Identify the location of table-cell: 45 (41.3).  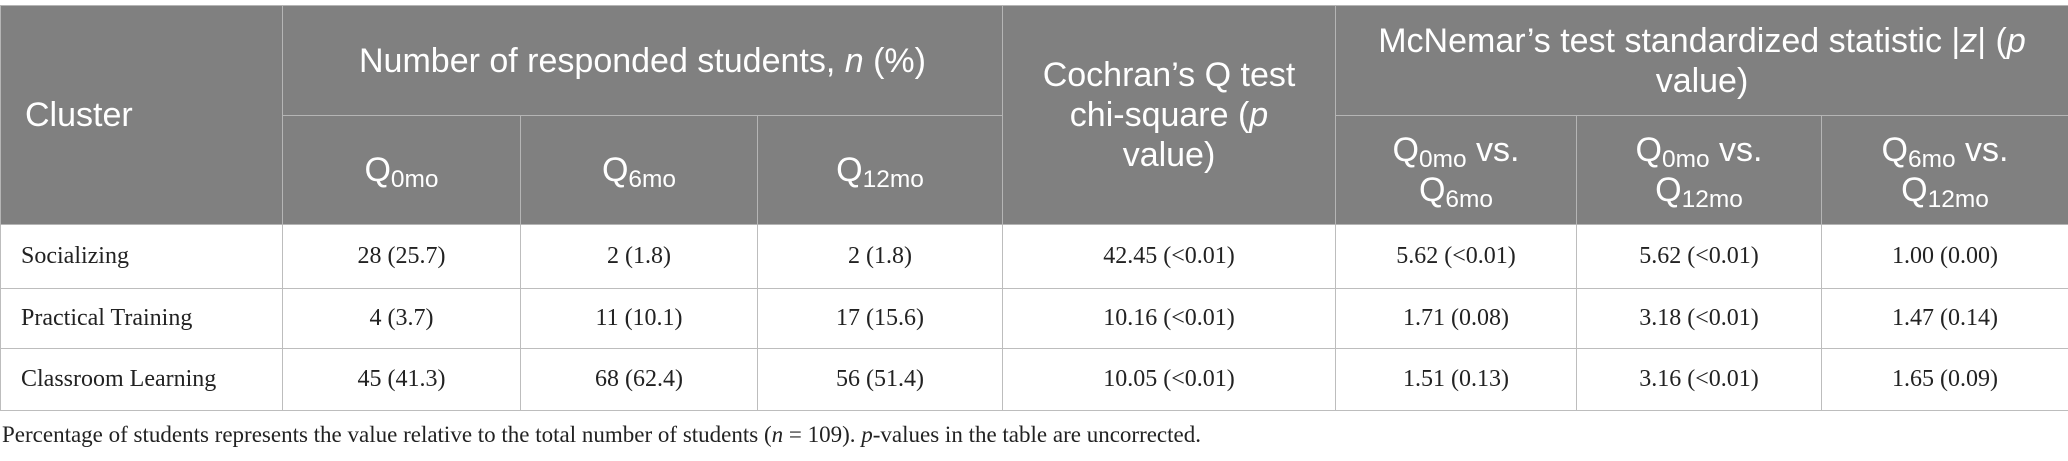
(401, 379).